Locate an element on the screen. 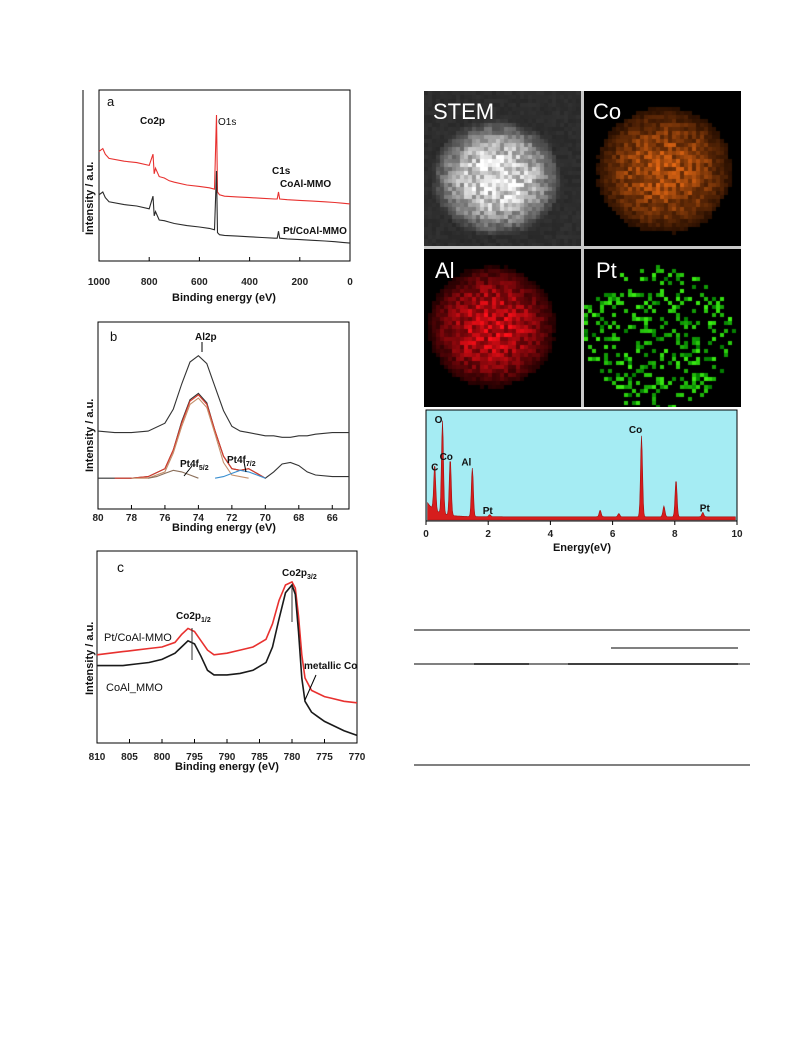 This screenshot has width=793, height=1057. xtick-label: 810 is located at coordinates (97, 757).